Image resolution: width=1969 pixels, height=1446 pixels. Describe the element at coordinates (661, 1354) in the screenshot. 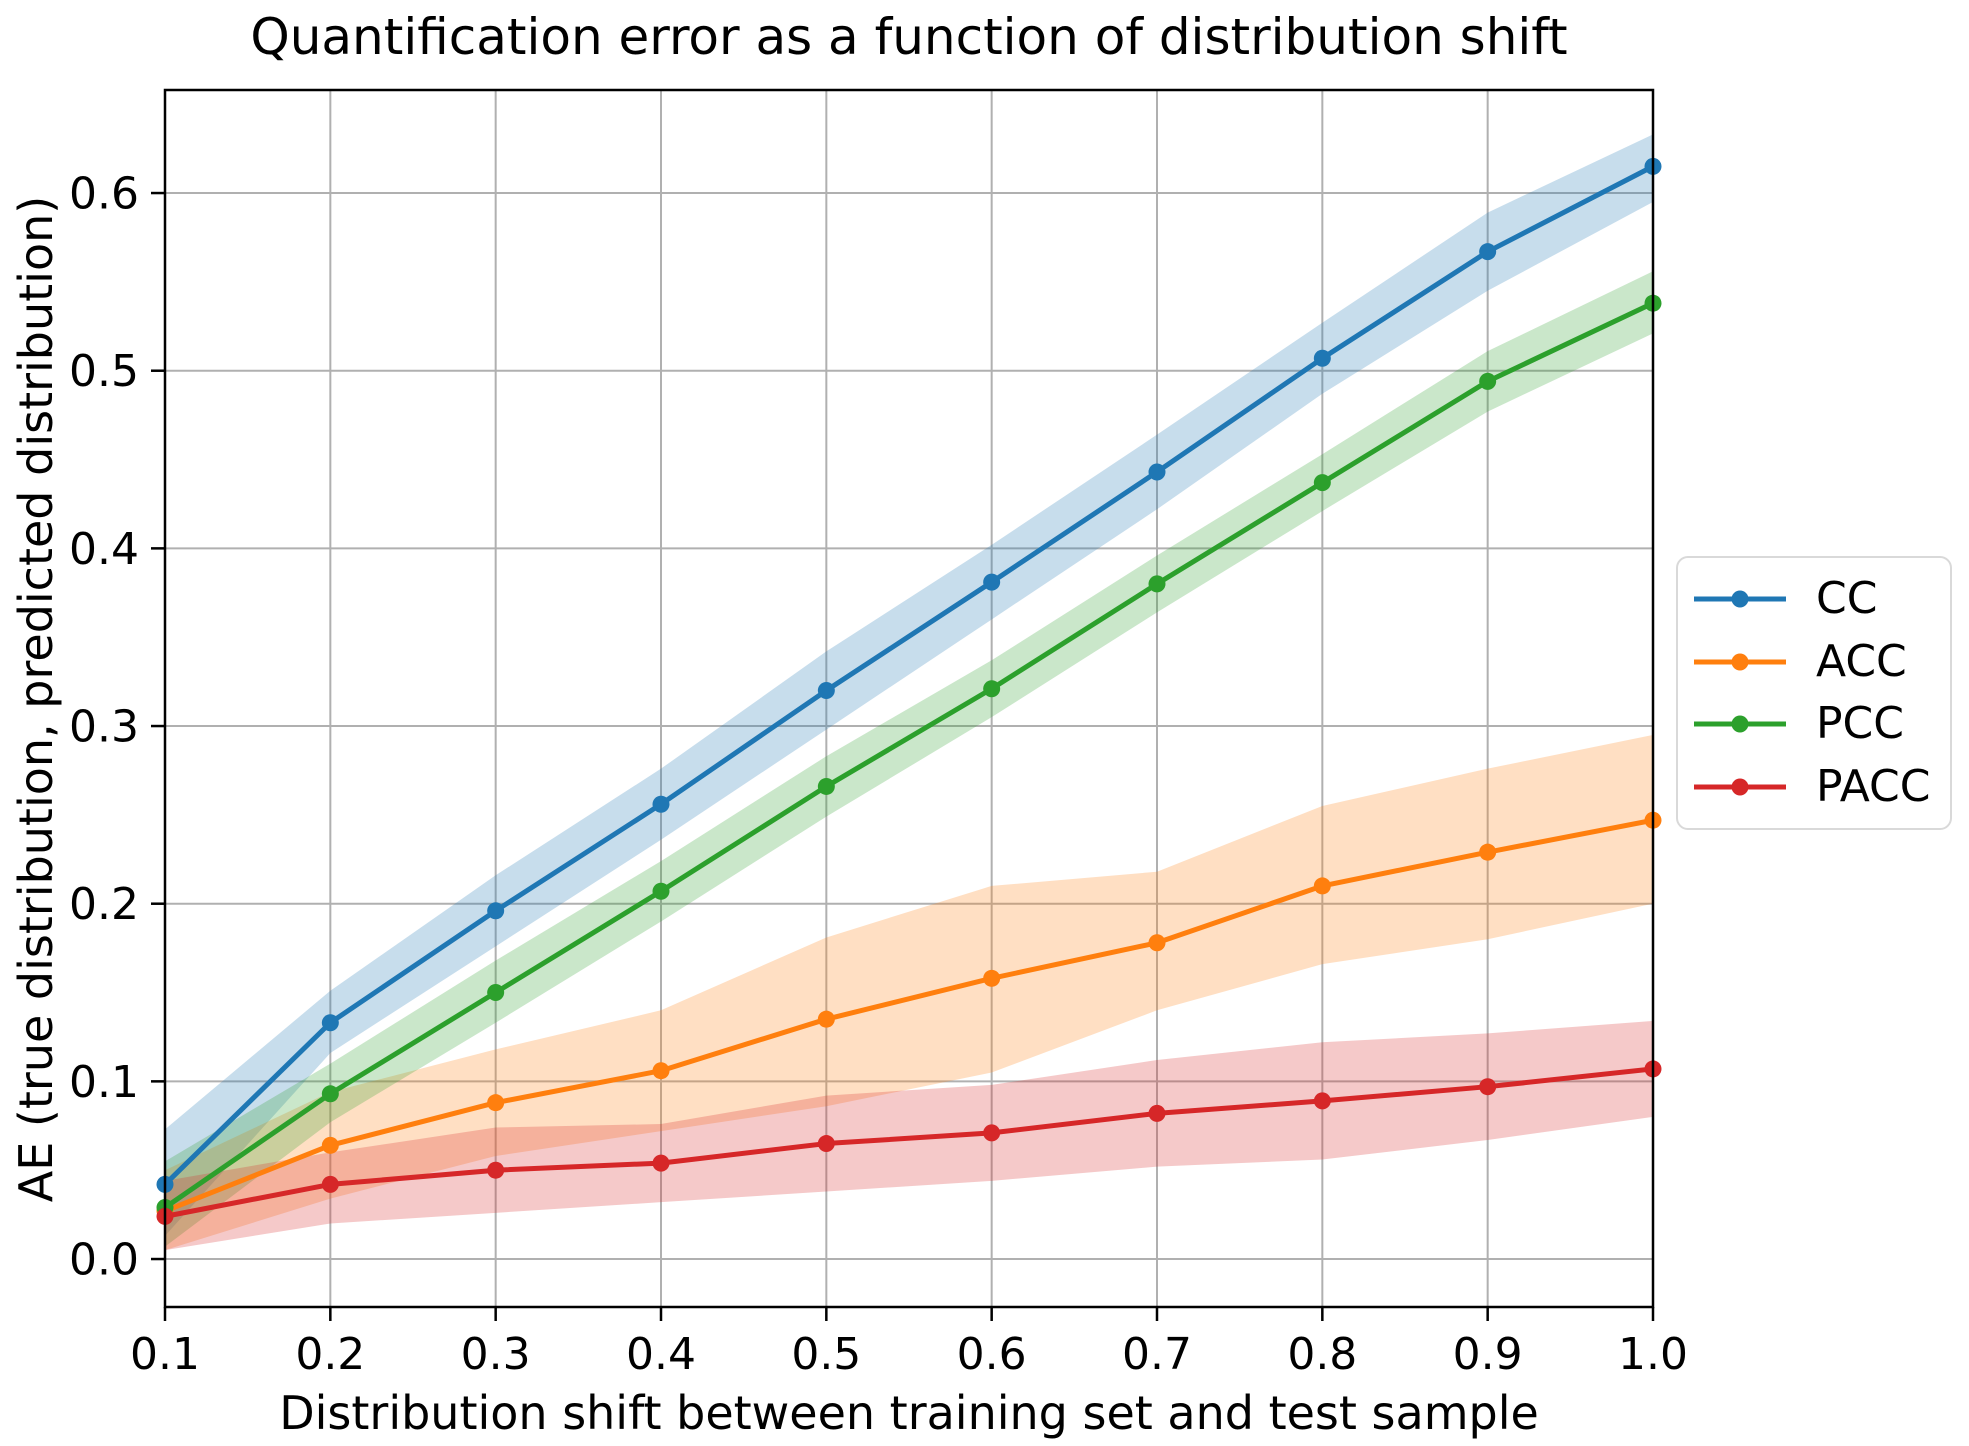

I see `x-tick-label: 0.4` at that location.